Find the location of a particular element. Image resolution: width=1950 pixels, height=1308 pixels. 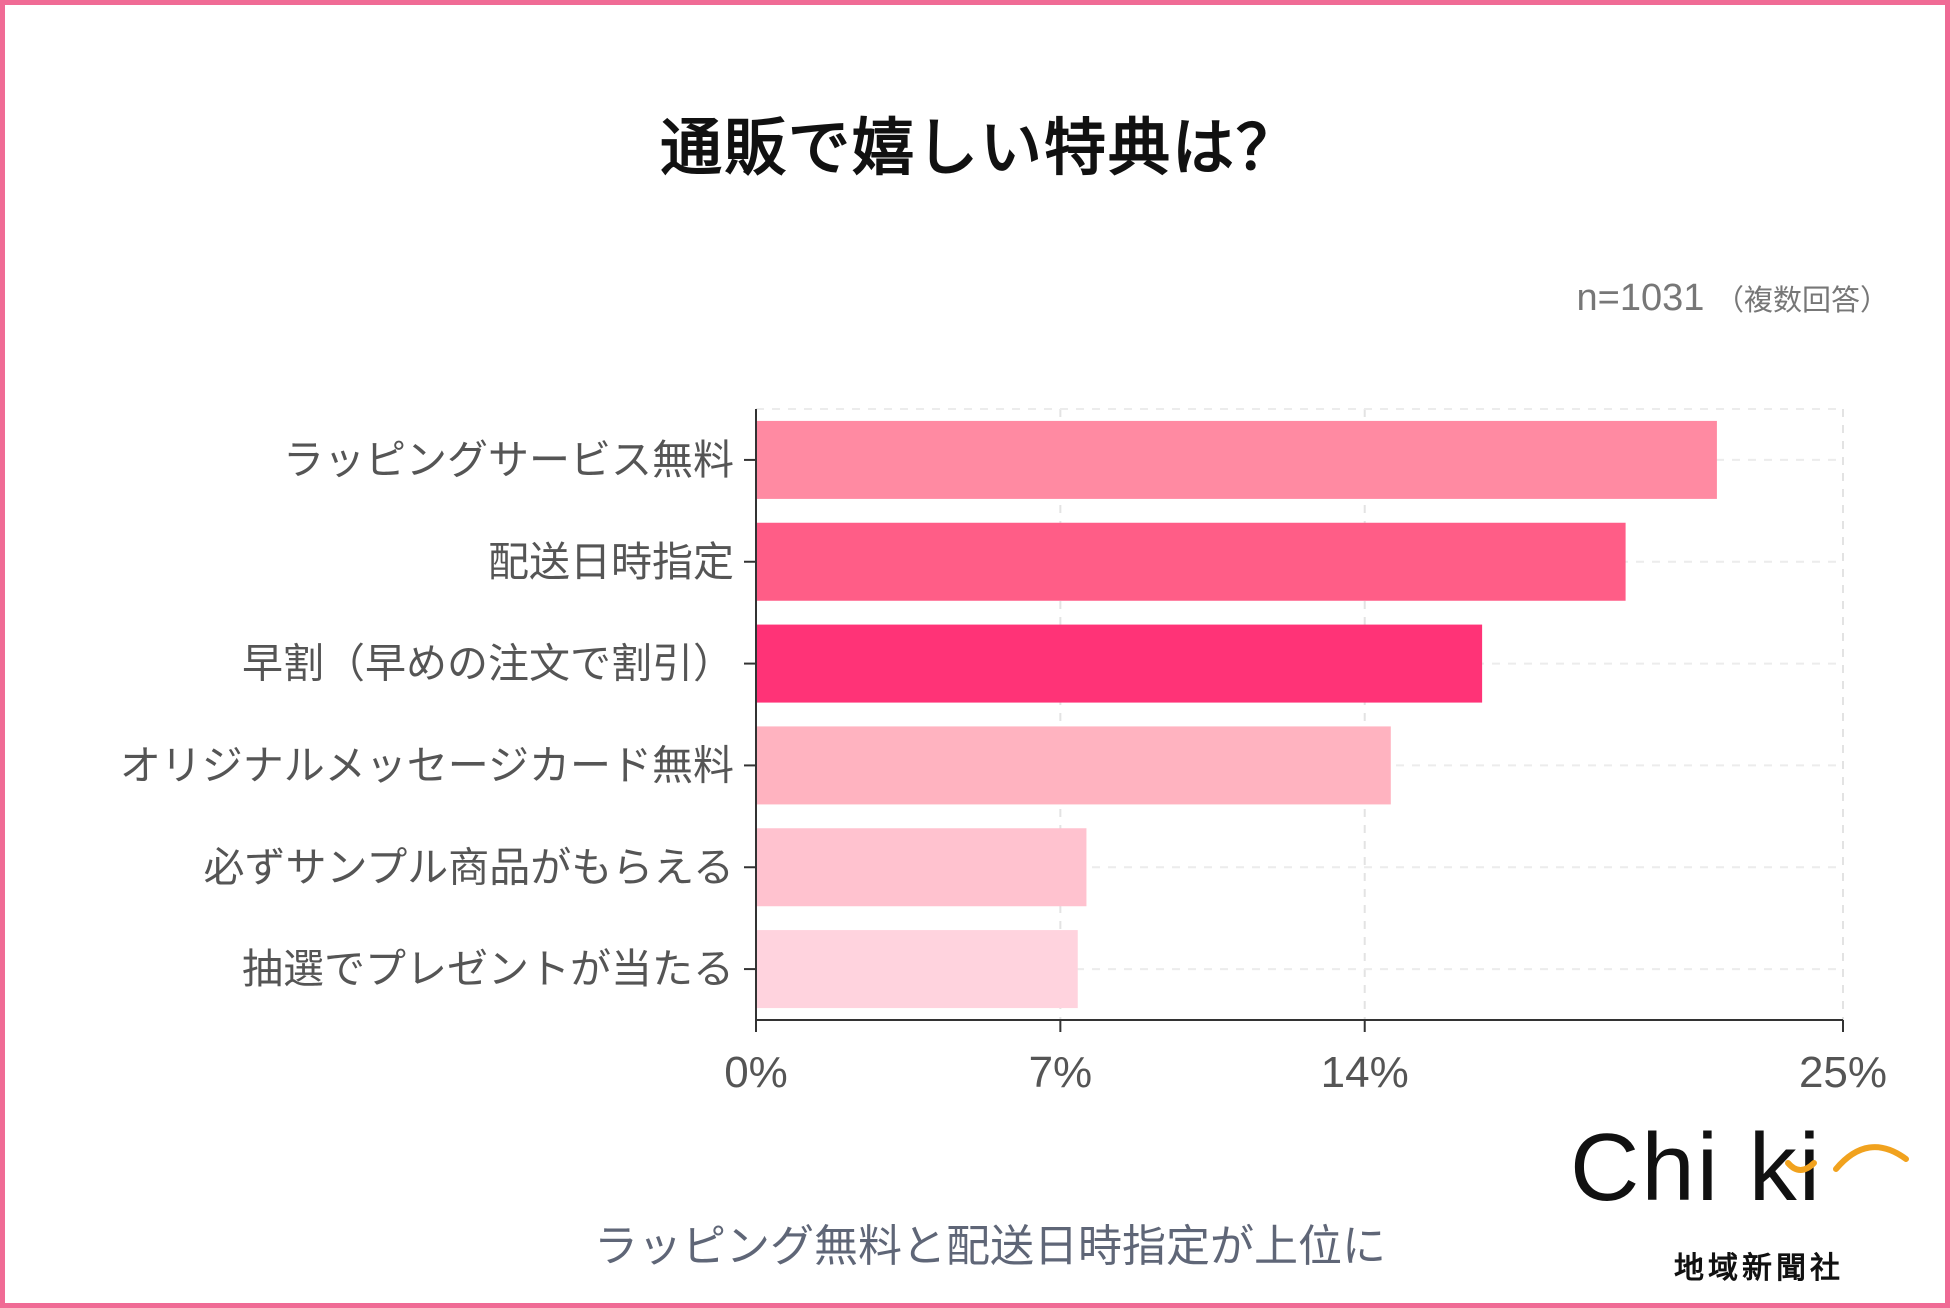

category-label: オリジナルメッセージカード無料 is located at coordinates (427, 765).